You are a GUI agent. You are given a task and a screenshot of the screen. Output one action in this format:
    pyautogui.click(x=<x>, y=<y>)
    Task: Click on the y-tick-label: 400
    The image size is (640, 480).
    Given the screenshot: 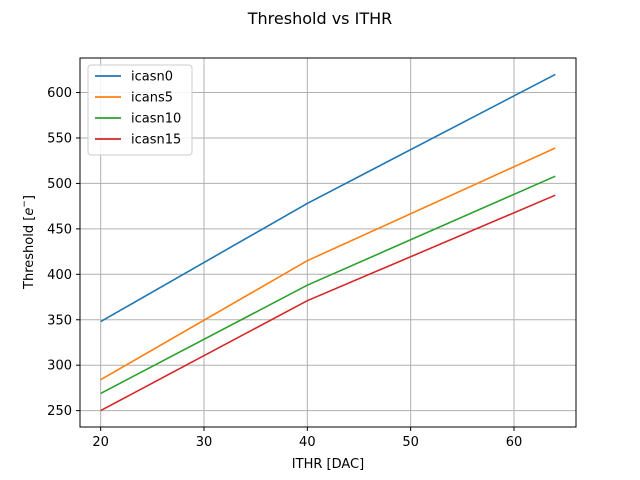 What is the action you would take?
    pyautogui.click(x=59, y=275)
    